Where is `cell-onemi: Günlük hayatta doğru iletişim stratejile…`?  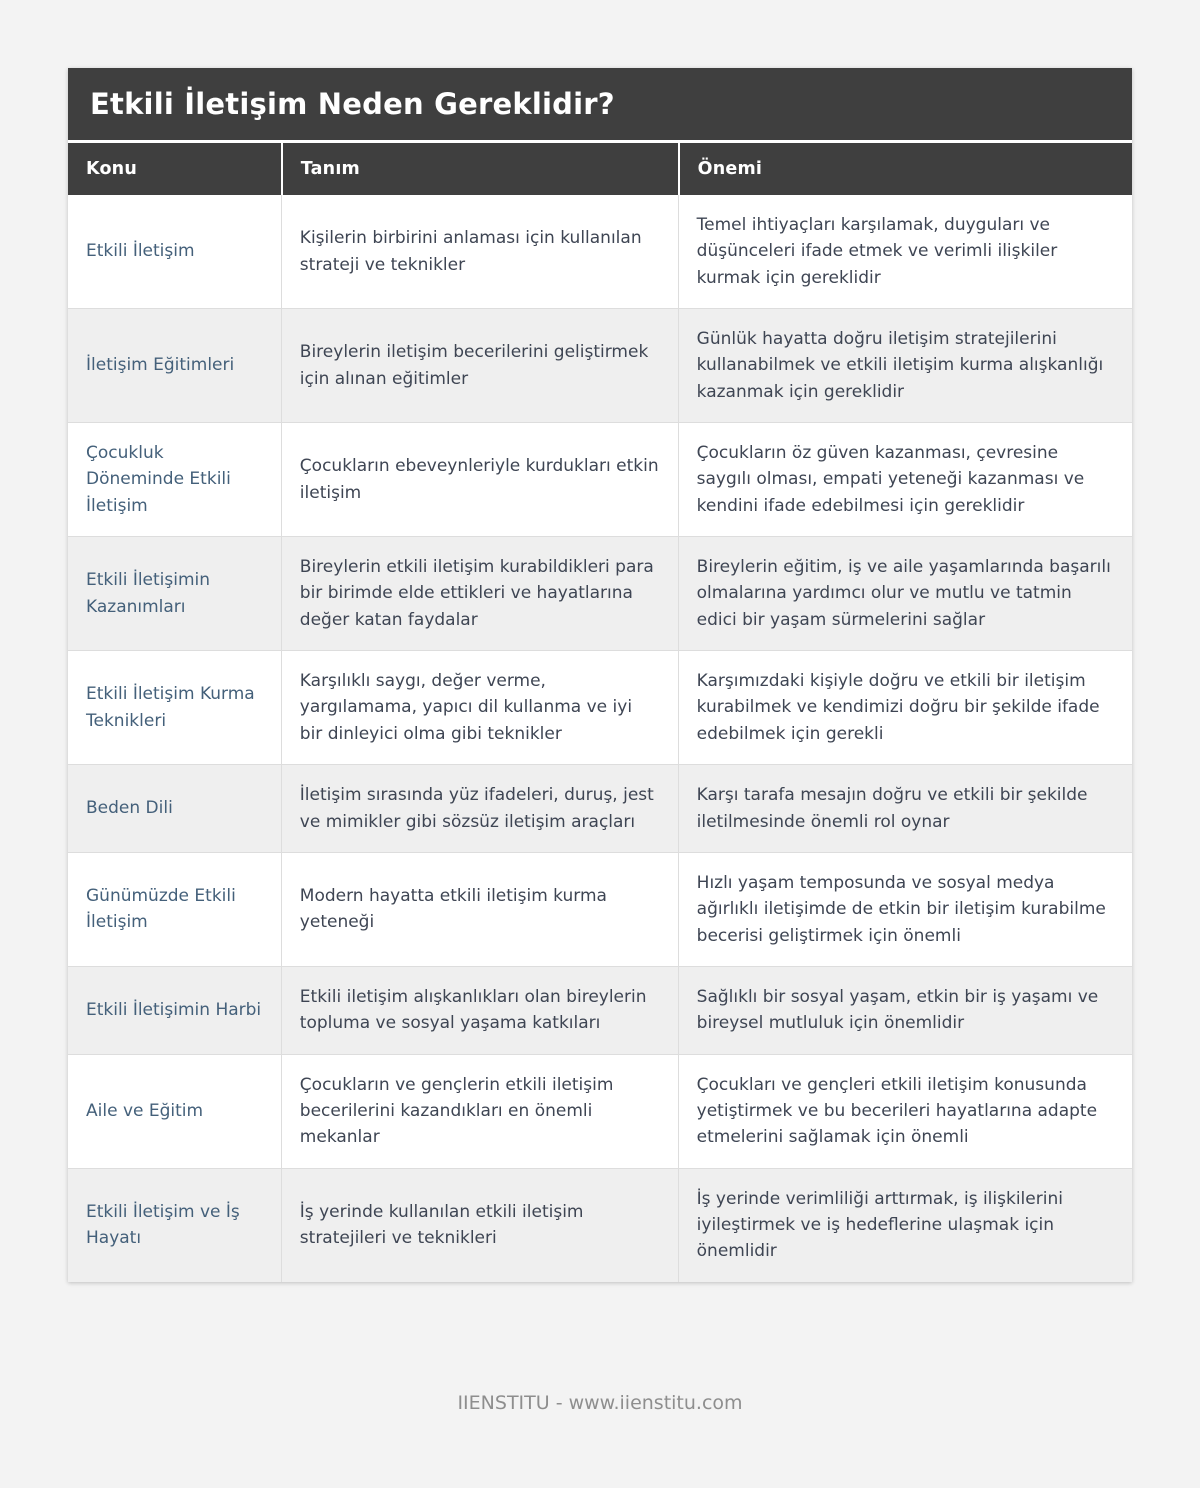 cell-onemi: Günlük hayatta doğru iletişim stratejile… is located at coordinates (904, 365).